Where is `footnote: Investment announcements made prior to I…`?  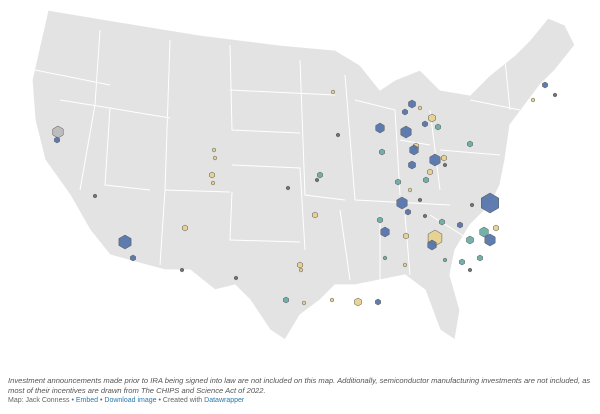
footnote: Investment announcements made prior to I… is located at coordinates (299, 385).